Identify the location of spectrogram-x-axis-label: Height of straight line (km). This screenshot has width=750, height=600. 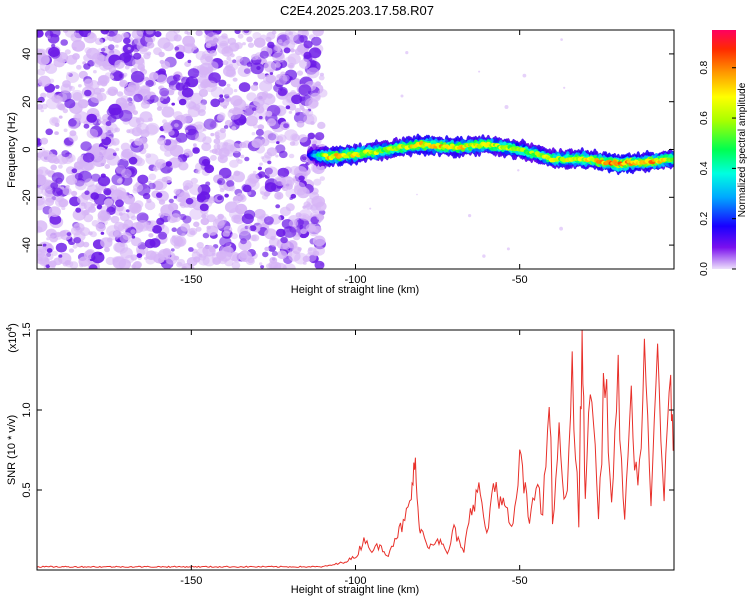
(355, 290).